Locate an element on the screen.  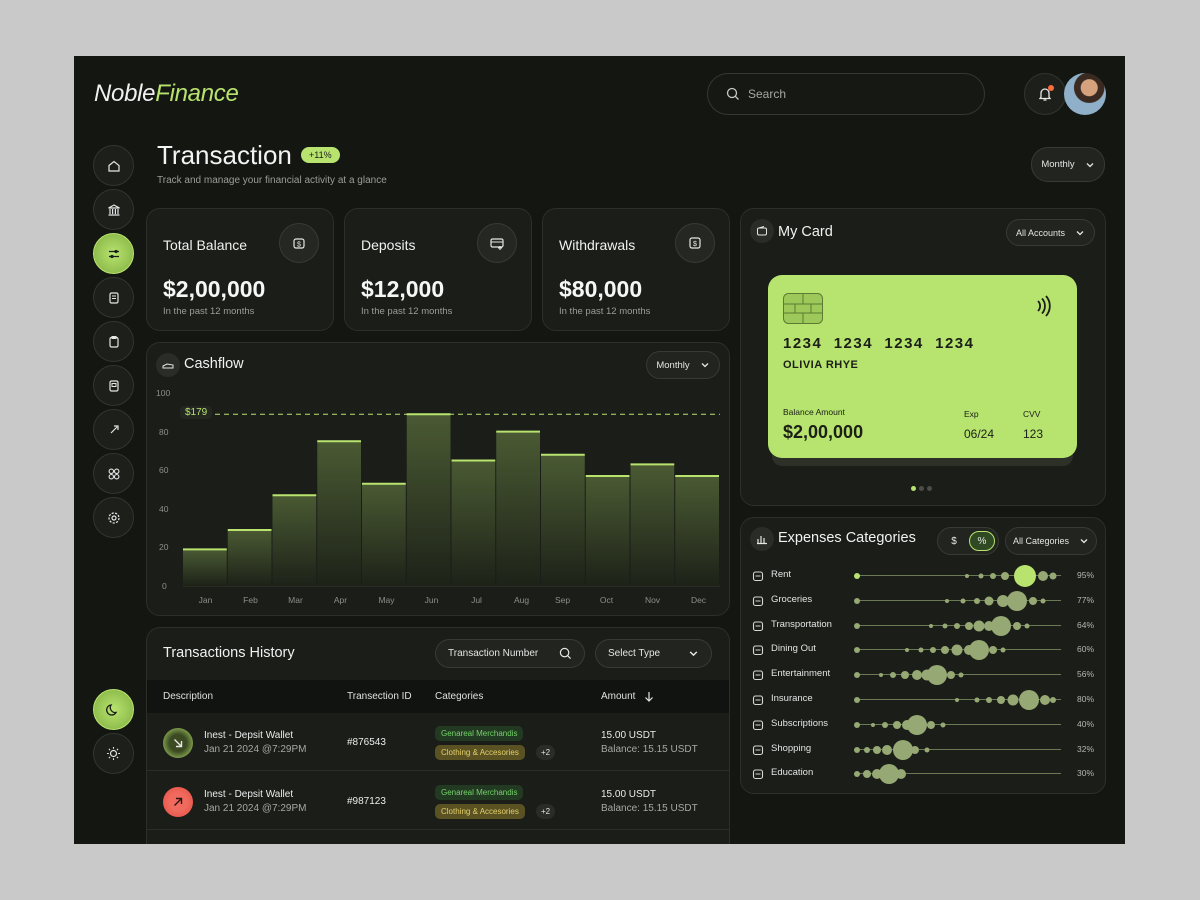
light-mode-button is located at coordinates (113, 753).